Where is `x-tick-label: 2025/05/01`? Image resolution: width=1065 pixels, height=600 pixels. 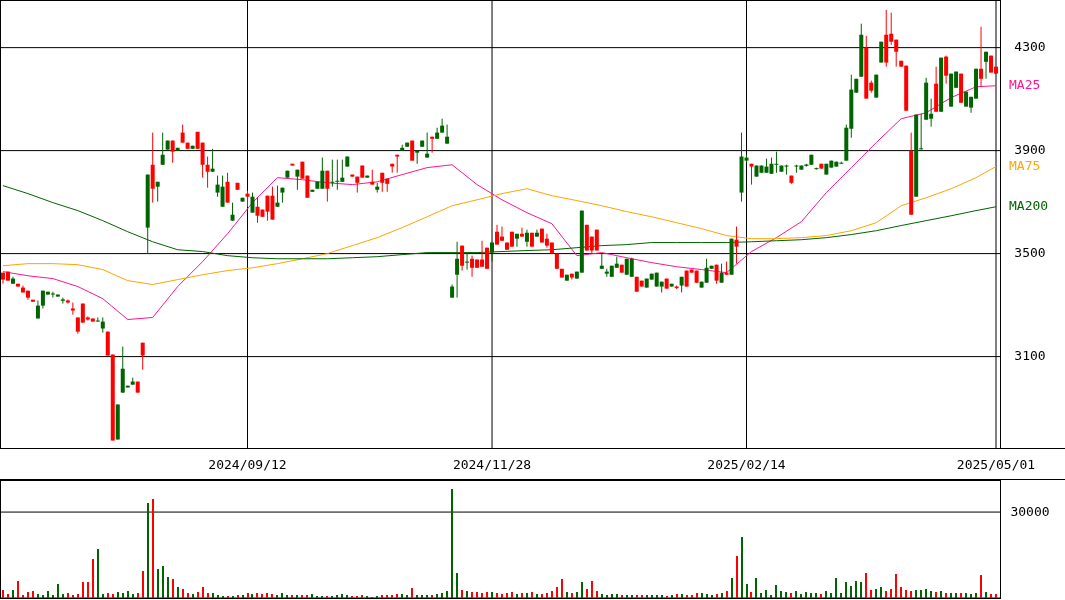
x-tick-label: 2025/05/01 is located at coordinates (996, 464).